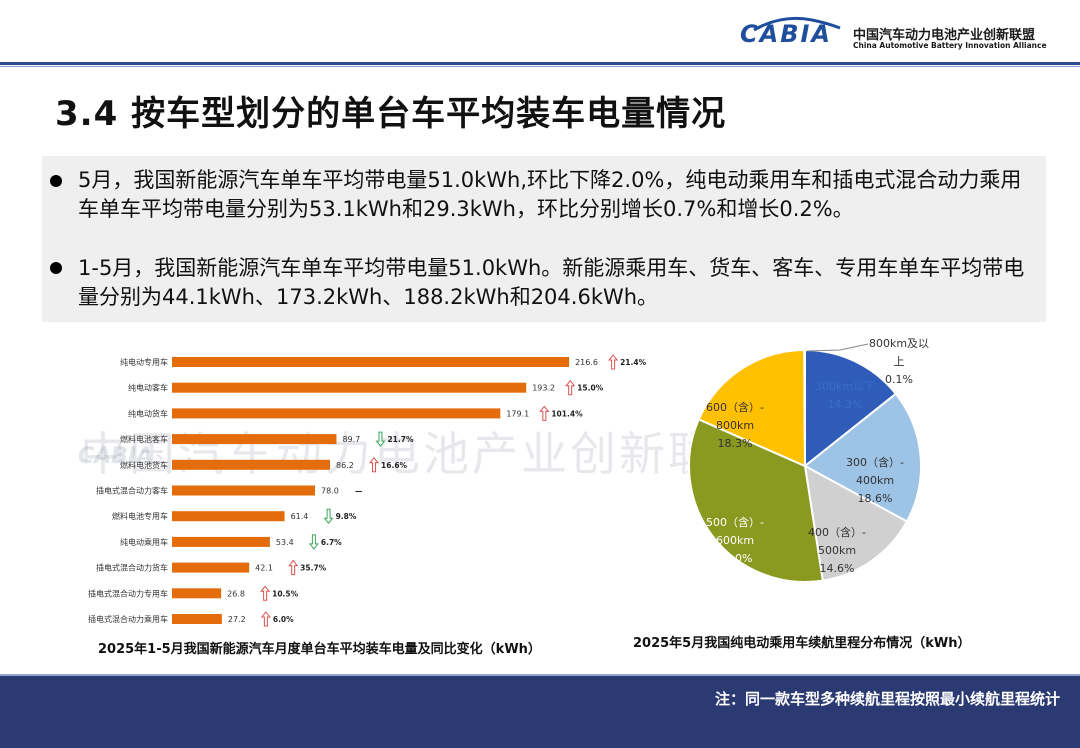 The width and height of the screenshot is (1080, 748). Describe the element at coordinates (346, 516) in the screenshot. I see `bar-change-label: 9.8%` at that location.